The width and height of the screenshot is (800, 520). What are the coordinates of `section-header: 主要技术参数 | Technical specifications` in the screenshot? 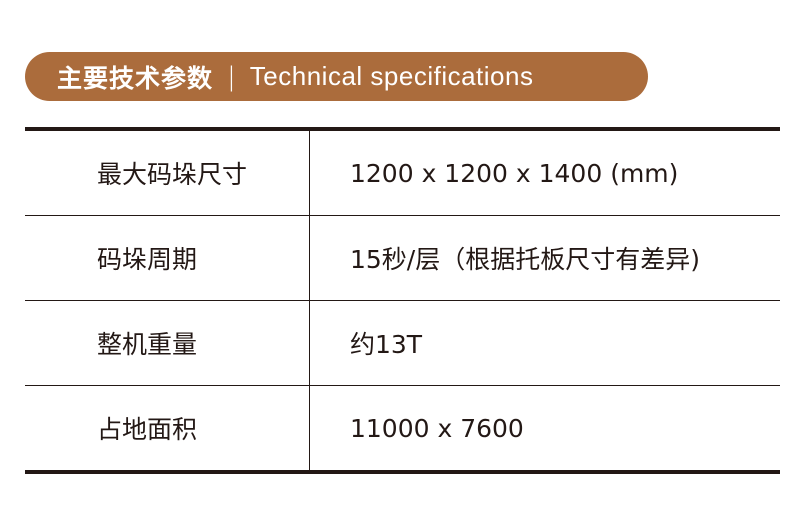 It's located at (336, 76).